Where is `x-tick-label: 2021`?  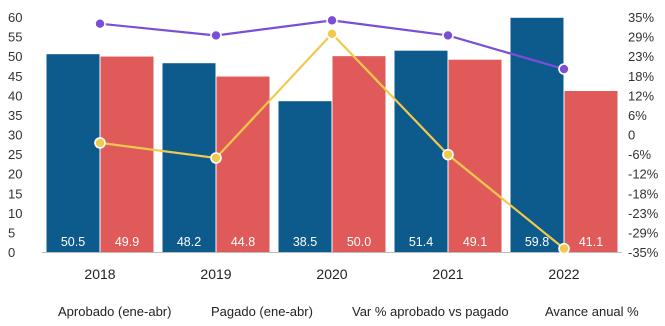
x-tick-label: 2021 is located at coordinates (447, 274).